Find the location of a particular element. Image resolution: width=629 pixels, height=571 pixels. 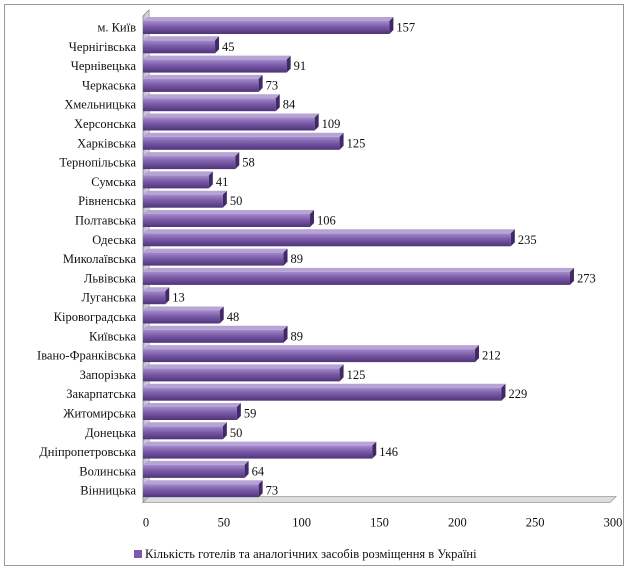

value-label: 64 is located at coordinates (258, 471).